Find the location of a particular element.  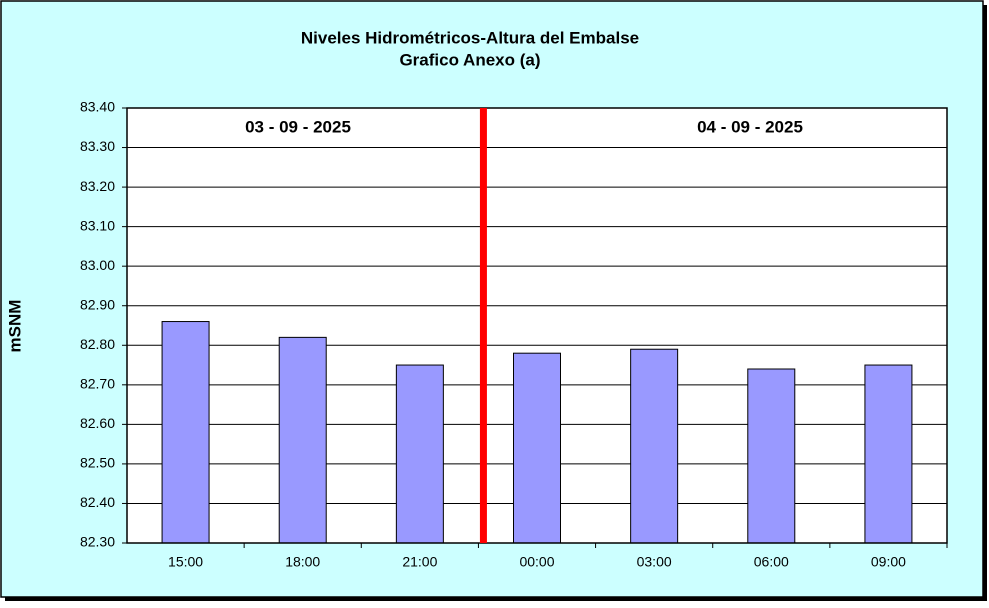

chart-subtitle: Grafico Anexo (a) is located at coordinates (469, 59).